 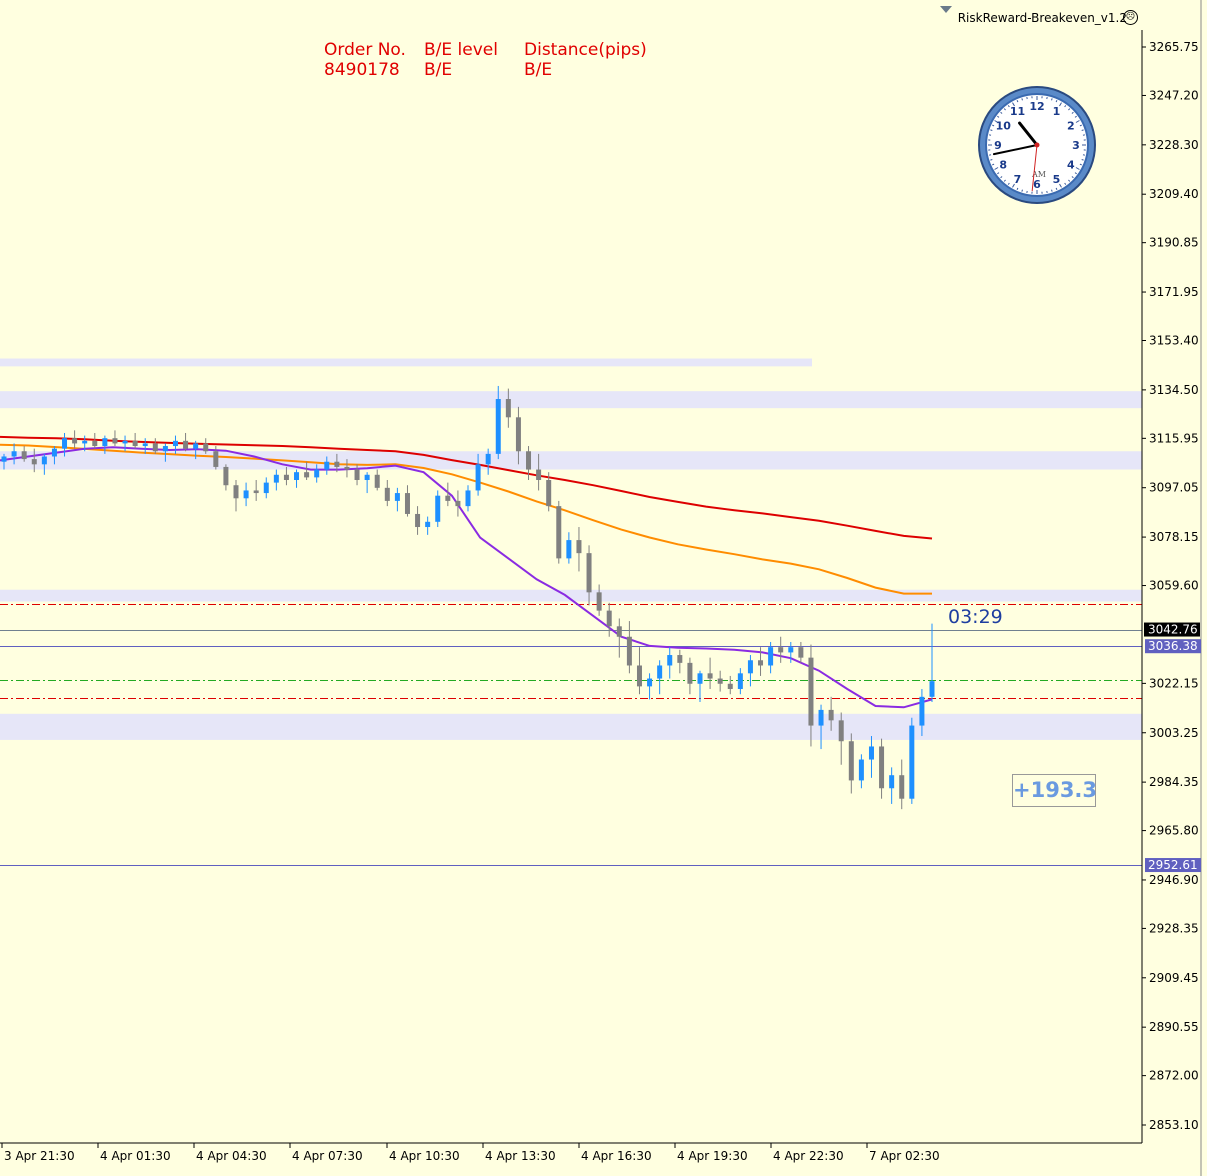 I want to click on indicator-name: RiskReward-Breakeven_v1.2, so click(x=1042, y=18).